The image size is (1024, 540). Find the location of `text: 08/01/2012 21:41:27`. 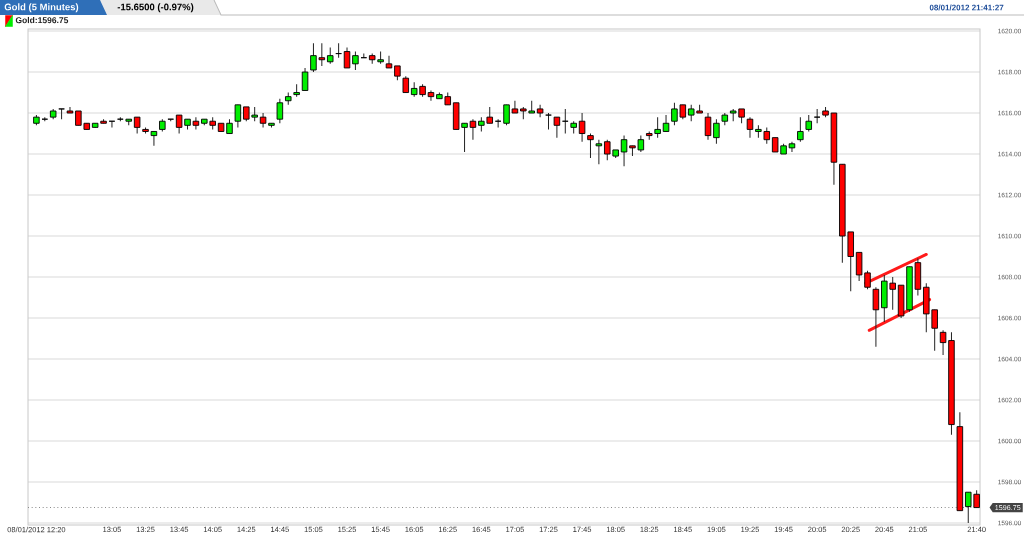

text: 08/01/2012 21:41:27 is located at coordinates (966, 7).